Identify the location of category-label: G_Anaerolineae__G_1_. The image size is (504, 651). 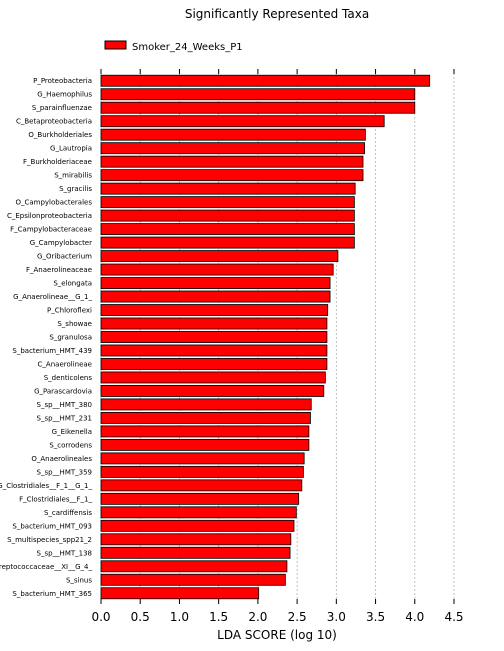
(52, 297).